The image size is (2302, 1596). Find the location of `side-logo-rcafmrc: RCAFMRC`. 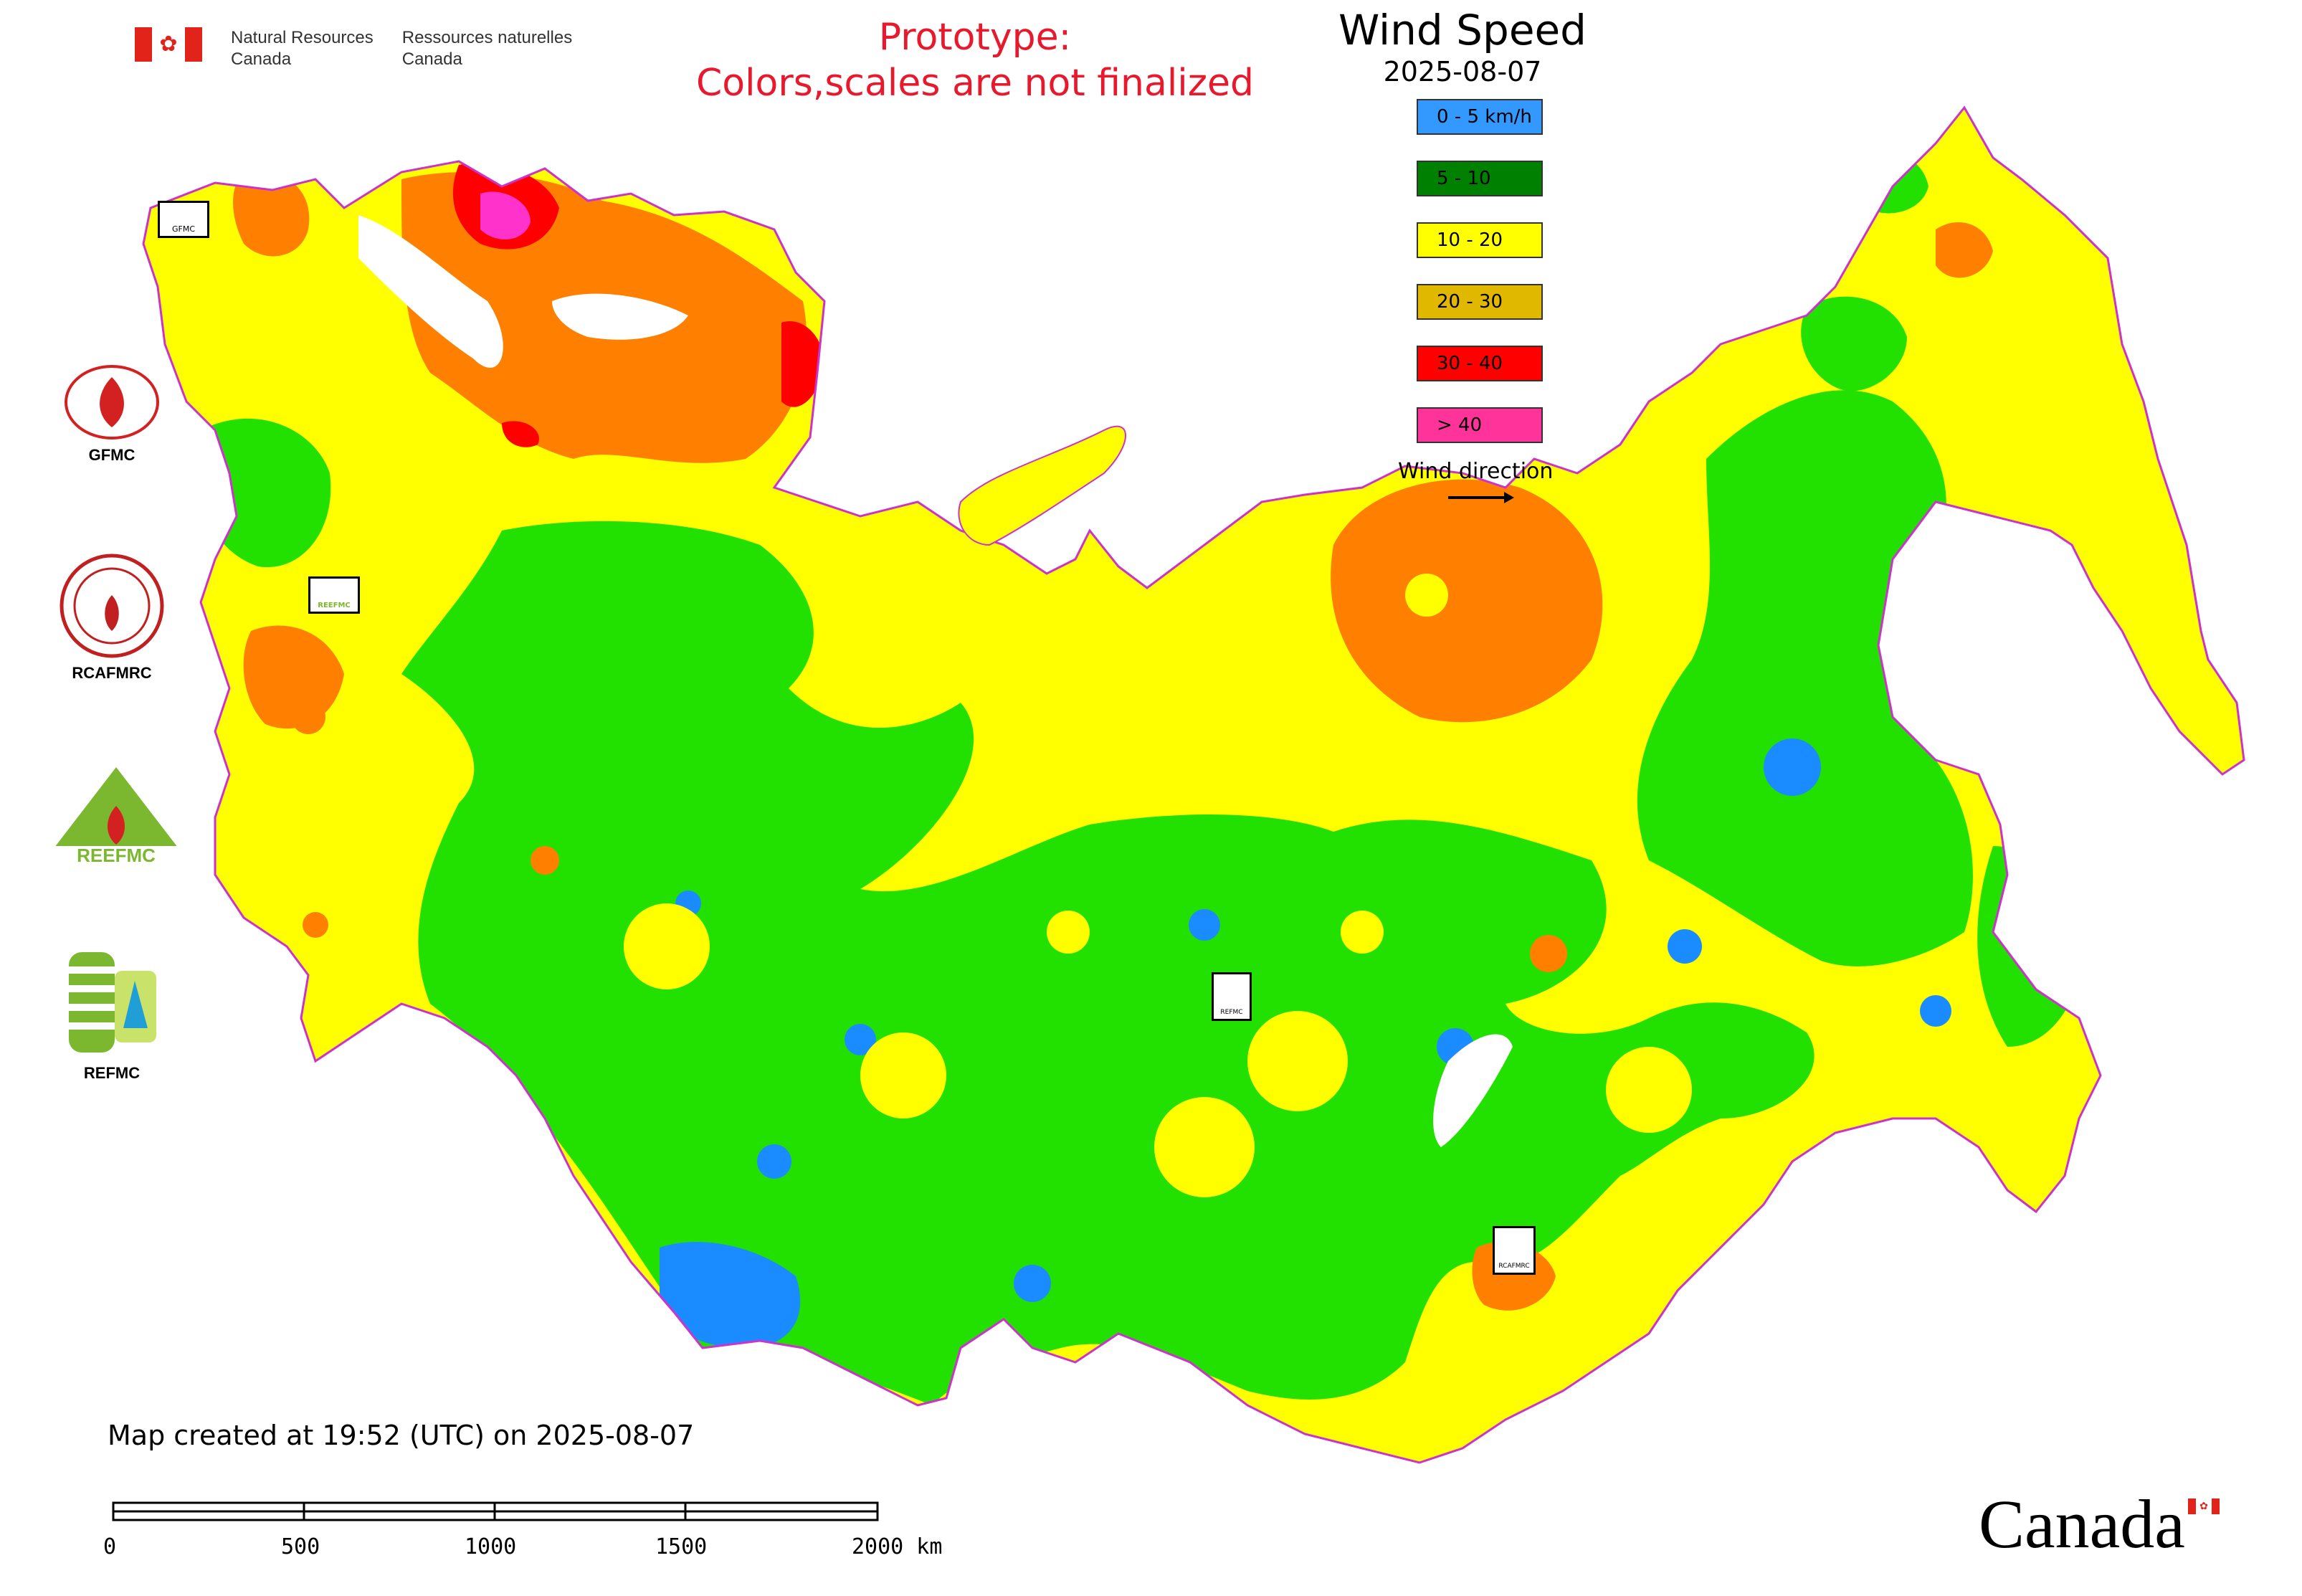

side-logo-rcafmrc: RCAFMRC is located at coordinates (112, 617).